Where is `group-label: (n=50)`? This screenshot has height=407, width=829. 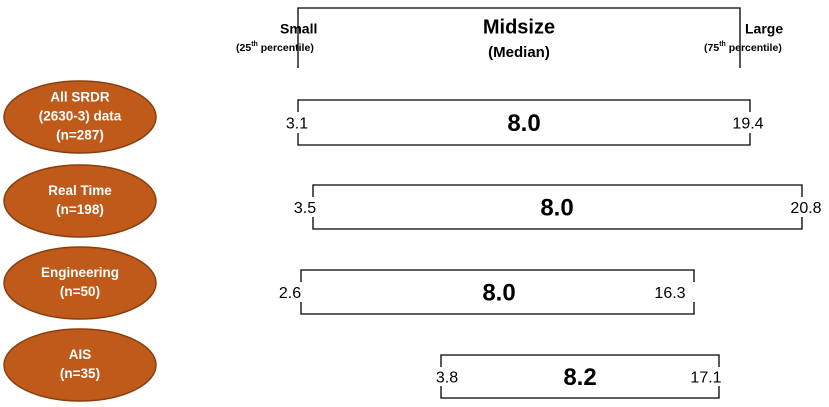 group-label: (n=50) is located at coordinates (80, 291).